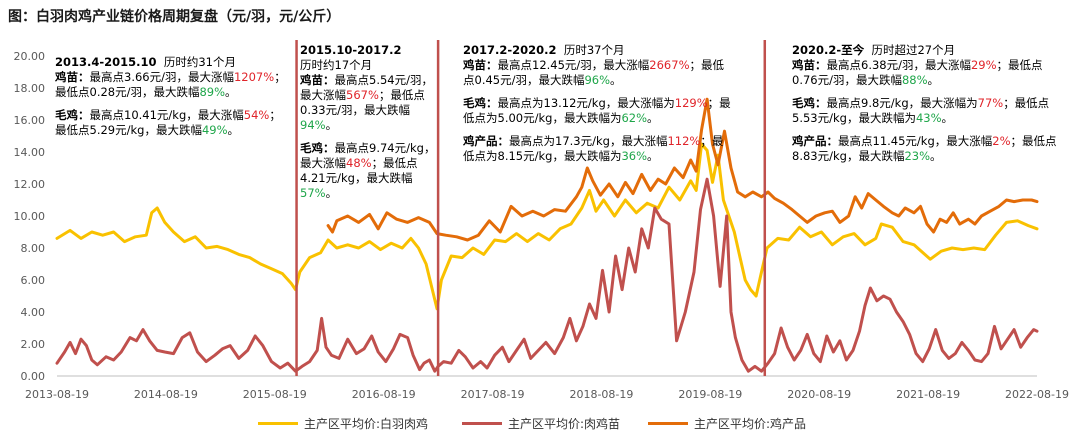 Image resolution: width=1080 pixels, height=438 pixels. Describe the element at coordinates (214, 130) in the screenshot. I see `cycle1-broiler-fall: 49%` at that location.